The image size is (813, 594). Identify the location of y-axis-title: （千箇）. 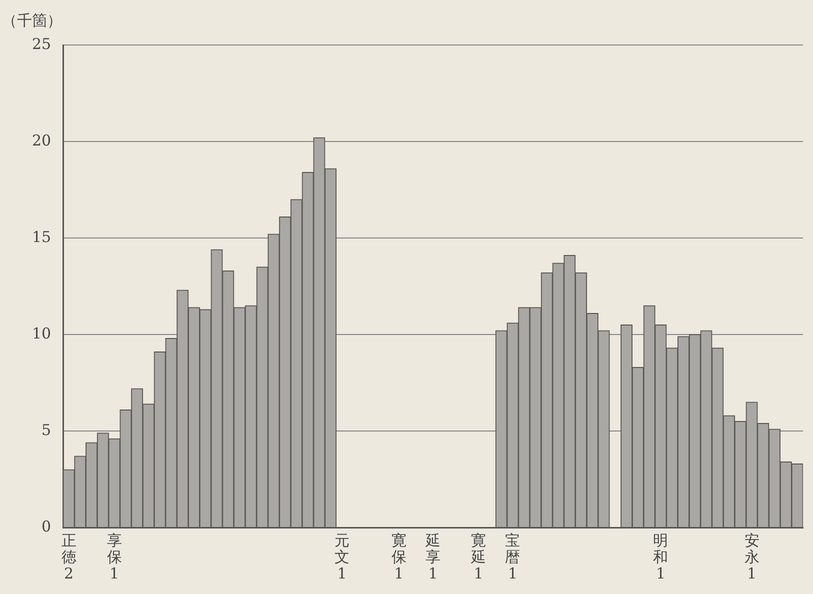
(32, 20).